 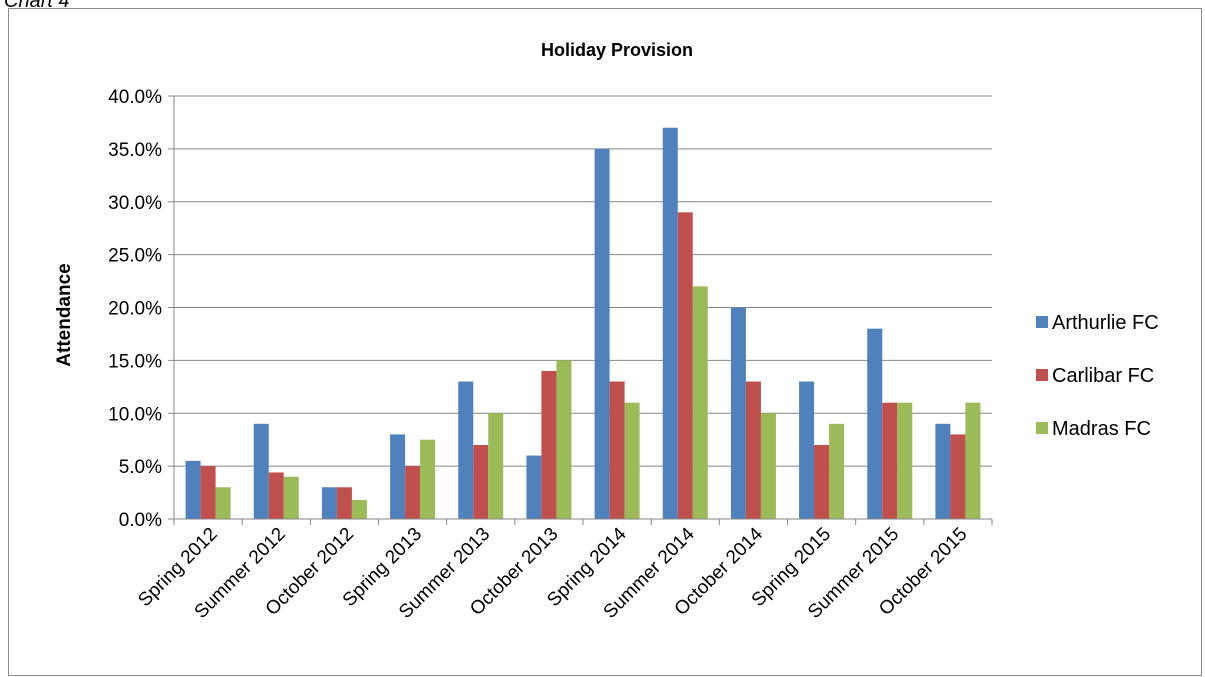 What do you see at coordinates (64, 314) in the screenshot?
I see `y-axis-label: Attendance` at bounding box center [64, 314].